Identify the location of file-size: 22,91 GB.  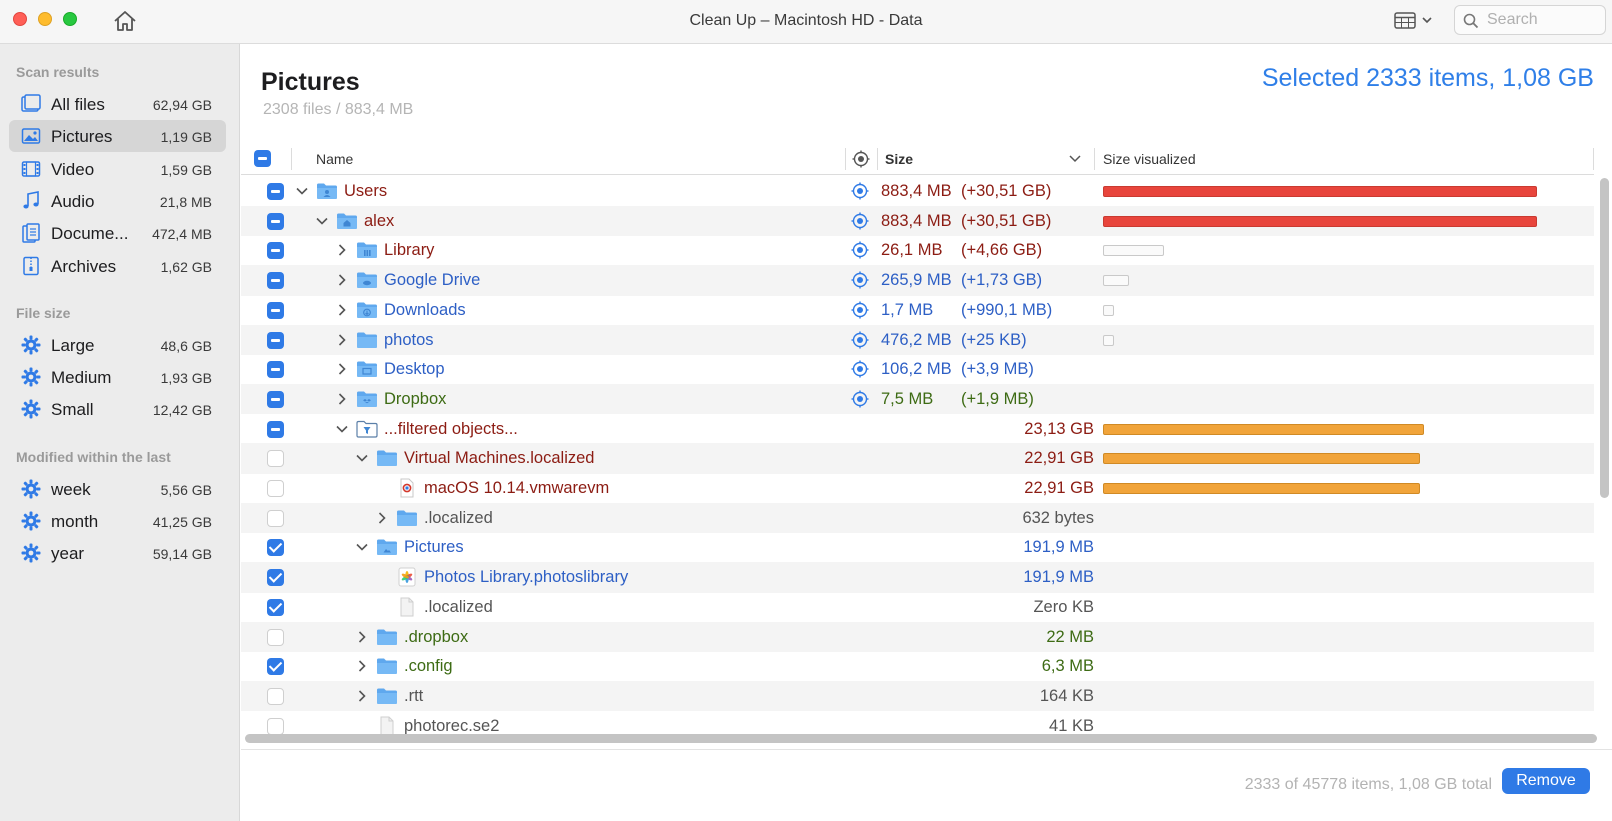
(1059, 458).